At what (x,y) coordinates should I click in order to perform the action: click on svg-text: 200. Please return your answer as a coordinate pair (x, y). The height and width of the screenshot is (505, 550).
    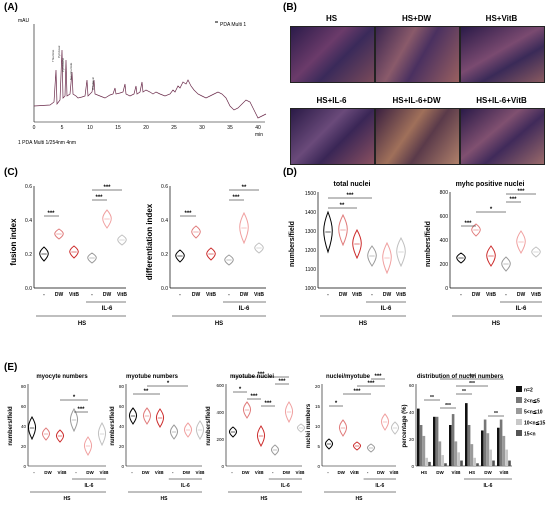
    Looking at the image, I should click on (444, 265).